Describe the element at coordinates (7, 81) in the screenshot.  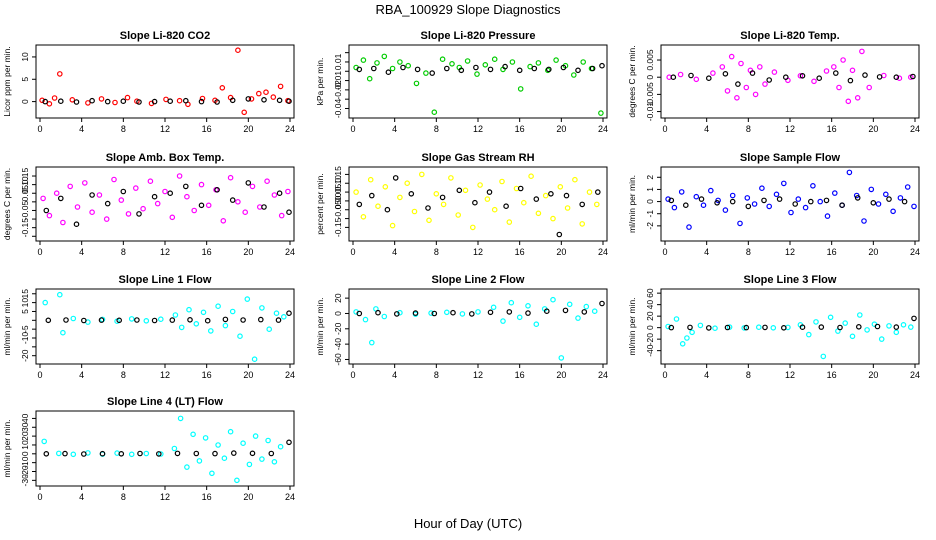
I see `y-axis-label: Licor ppm per min.` at that location.